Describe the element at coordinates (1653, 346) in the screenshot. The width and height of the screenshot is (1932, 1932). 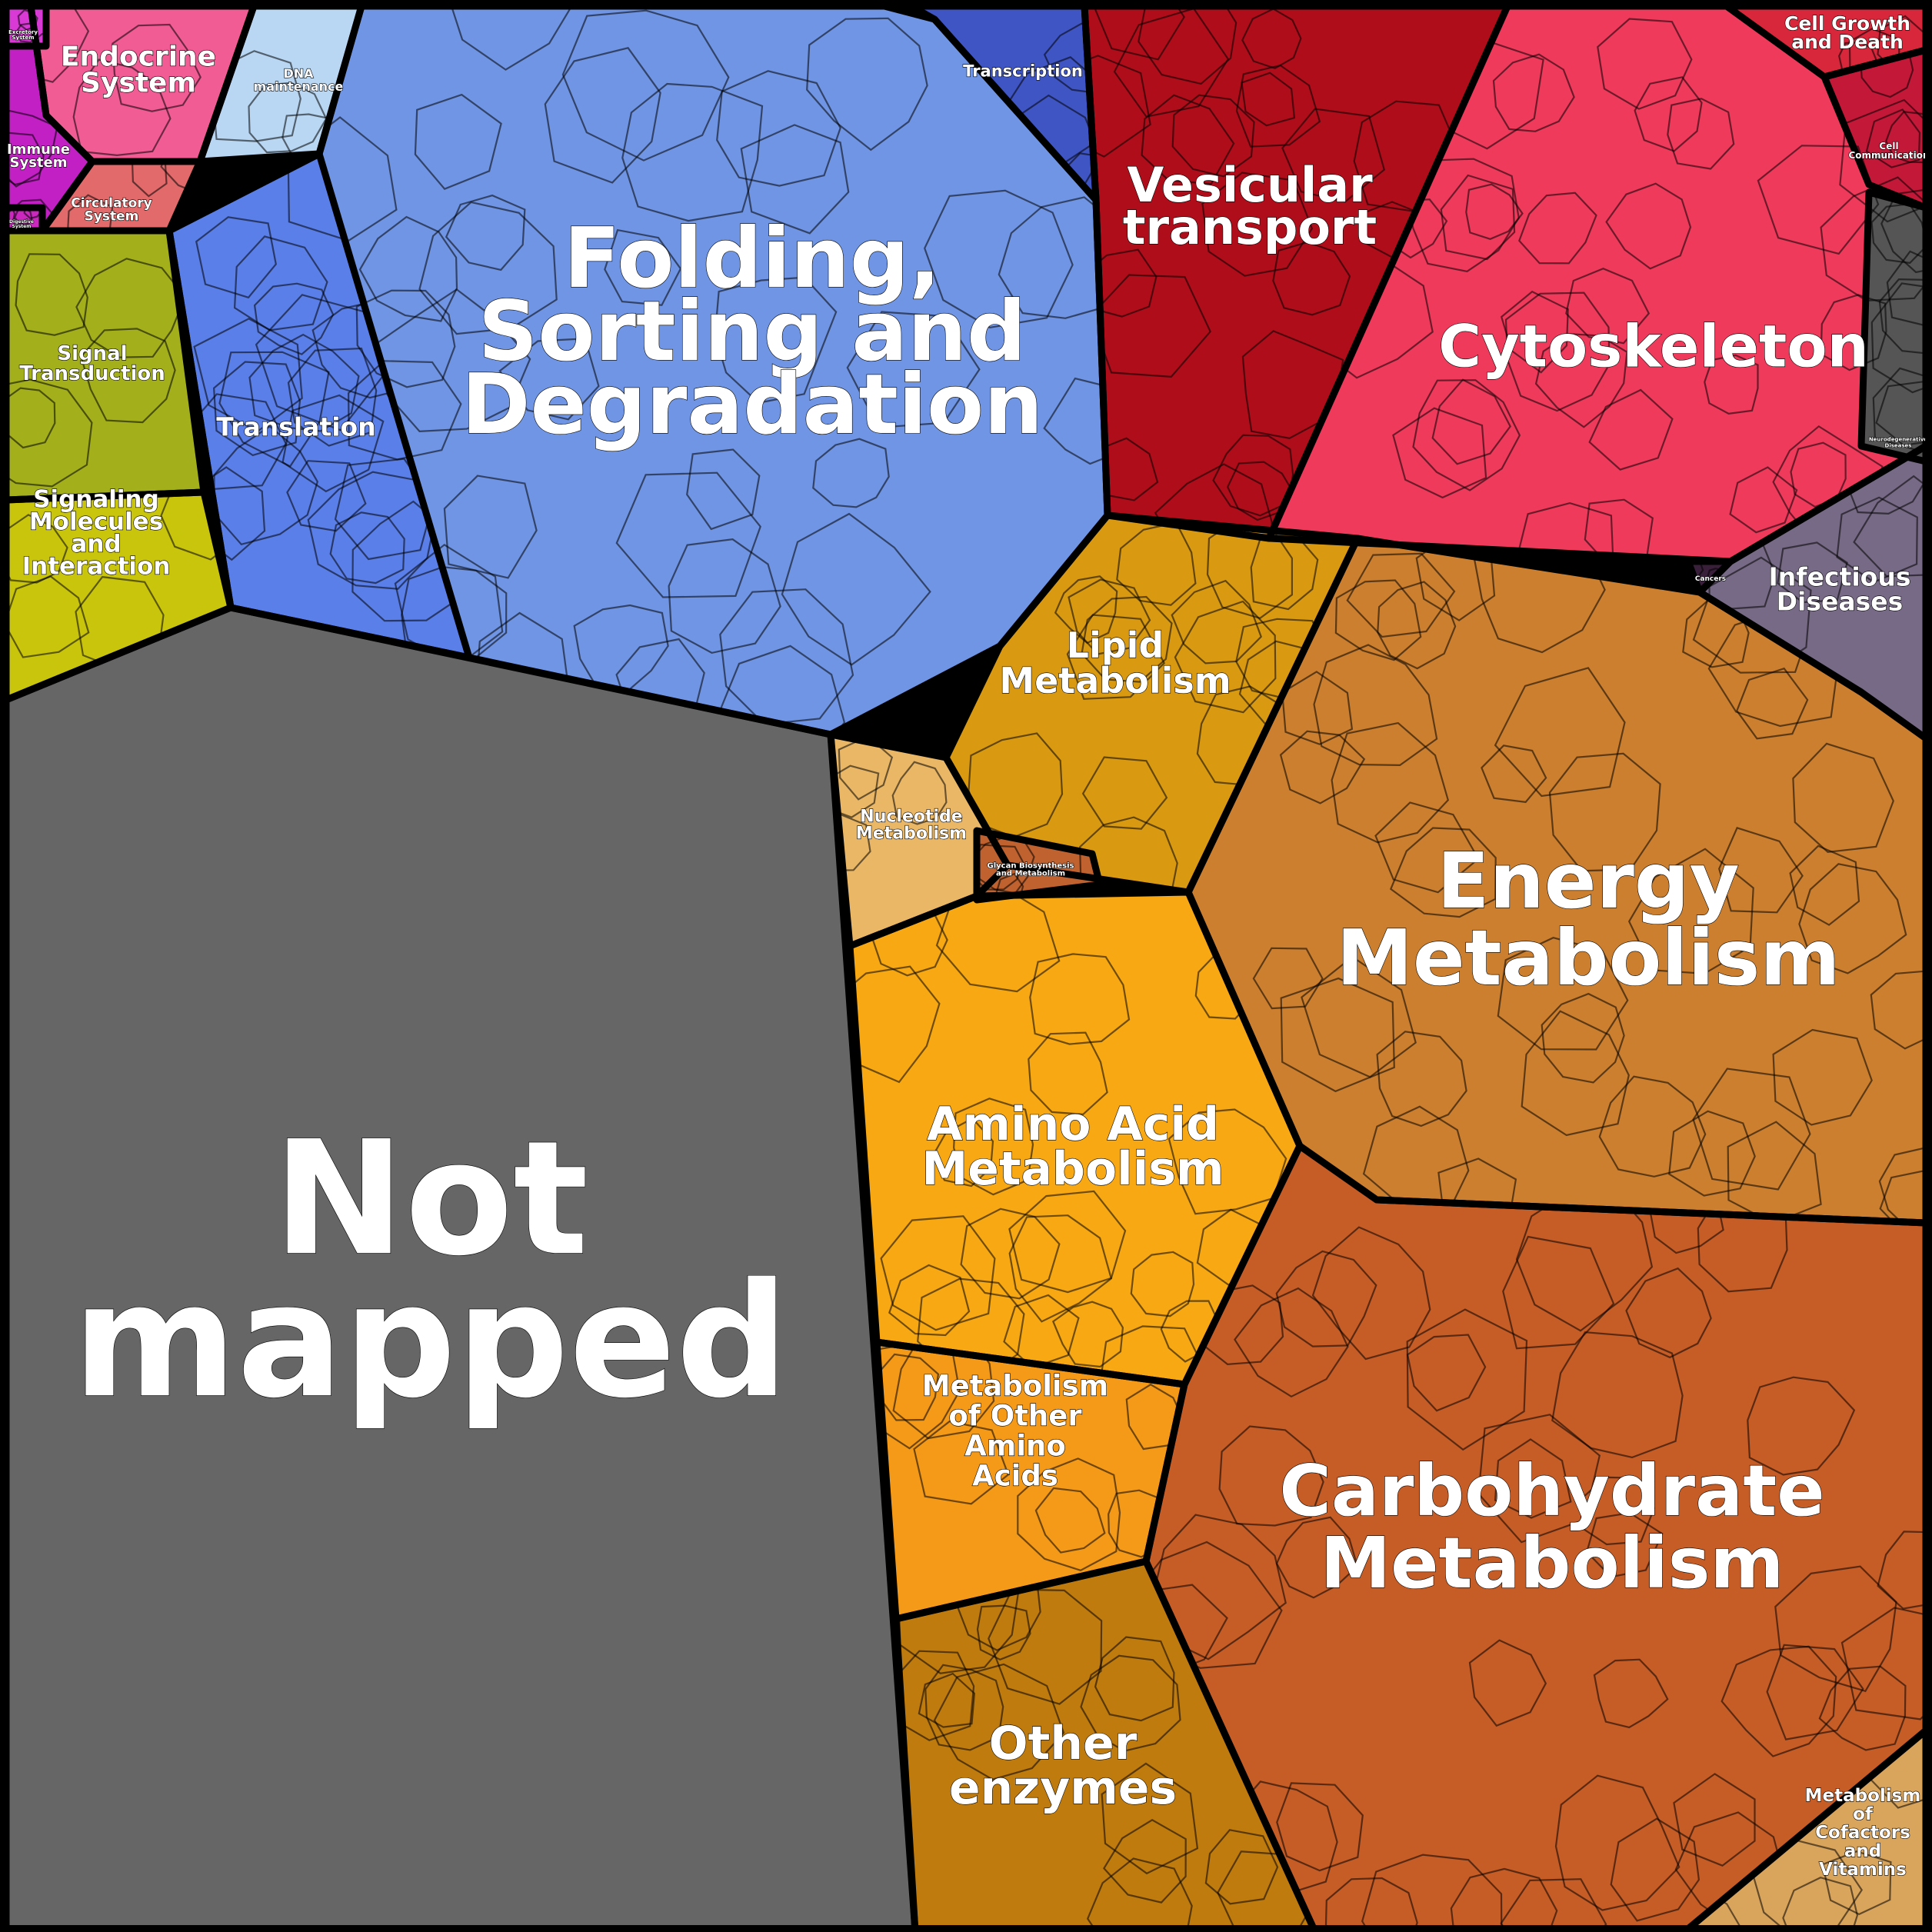
I see `label-line: Cytoskeleton` at that location.